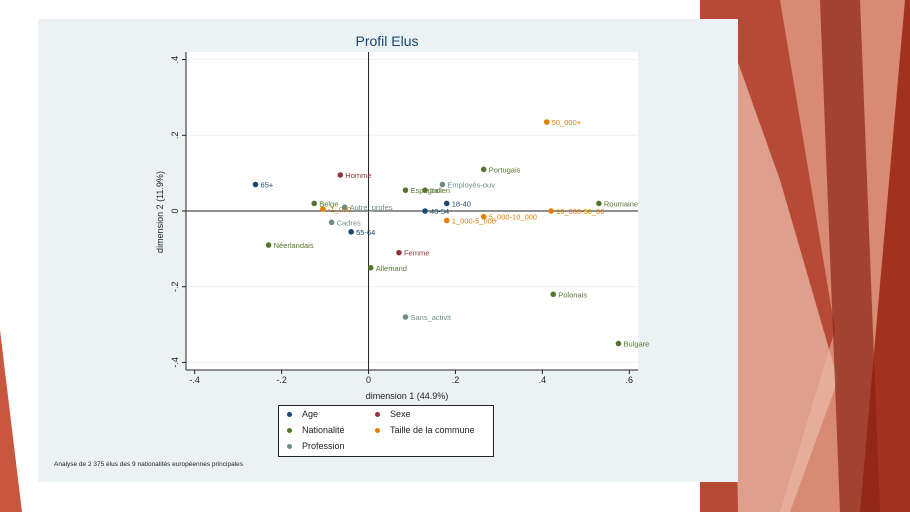  Describe the element at coordinates (175, 286) in the screenshot. I see `y-tick-label: -.2` at that location.